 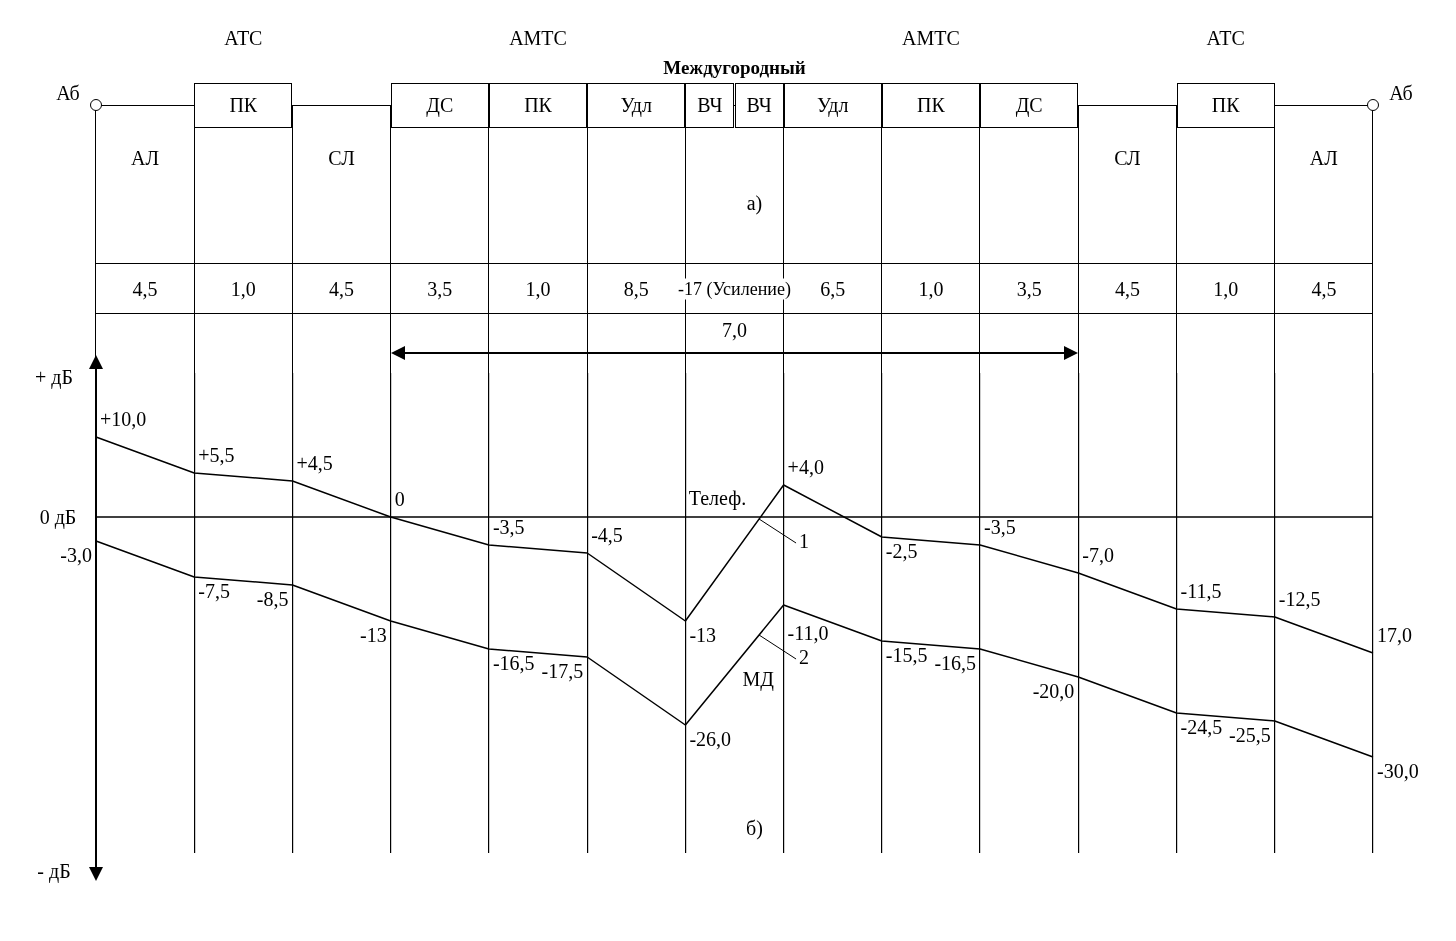 I want to click on data-label: -3,0, so click(x=76, y=555).